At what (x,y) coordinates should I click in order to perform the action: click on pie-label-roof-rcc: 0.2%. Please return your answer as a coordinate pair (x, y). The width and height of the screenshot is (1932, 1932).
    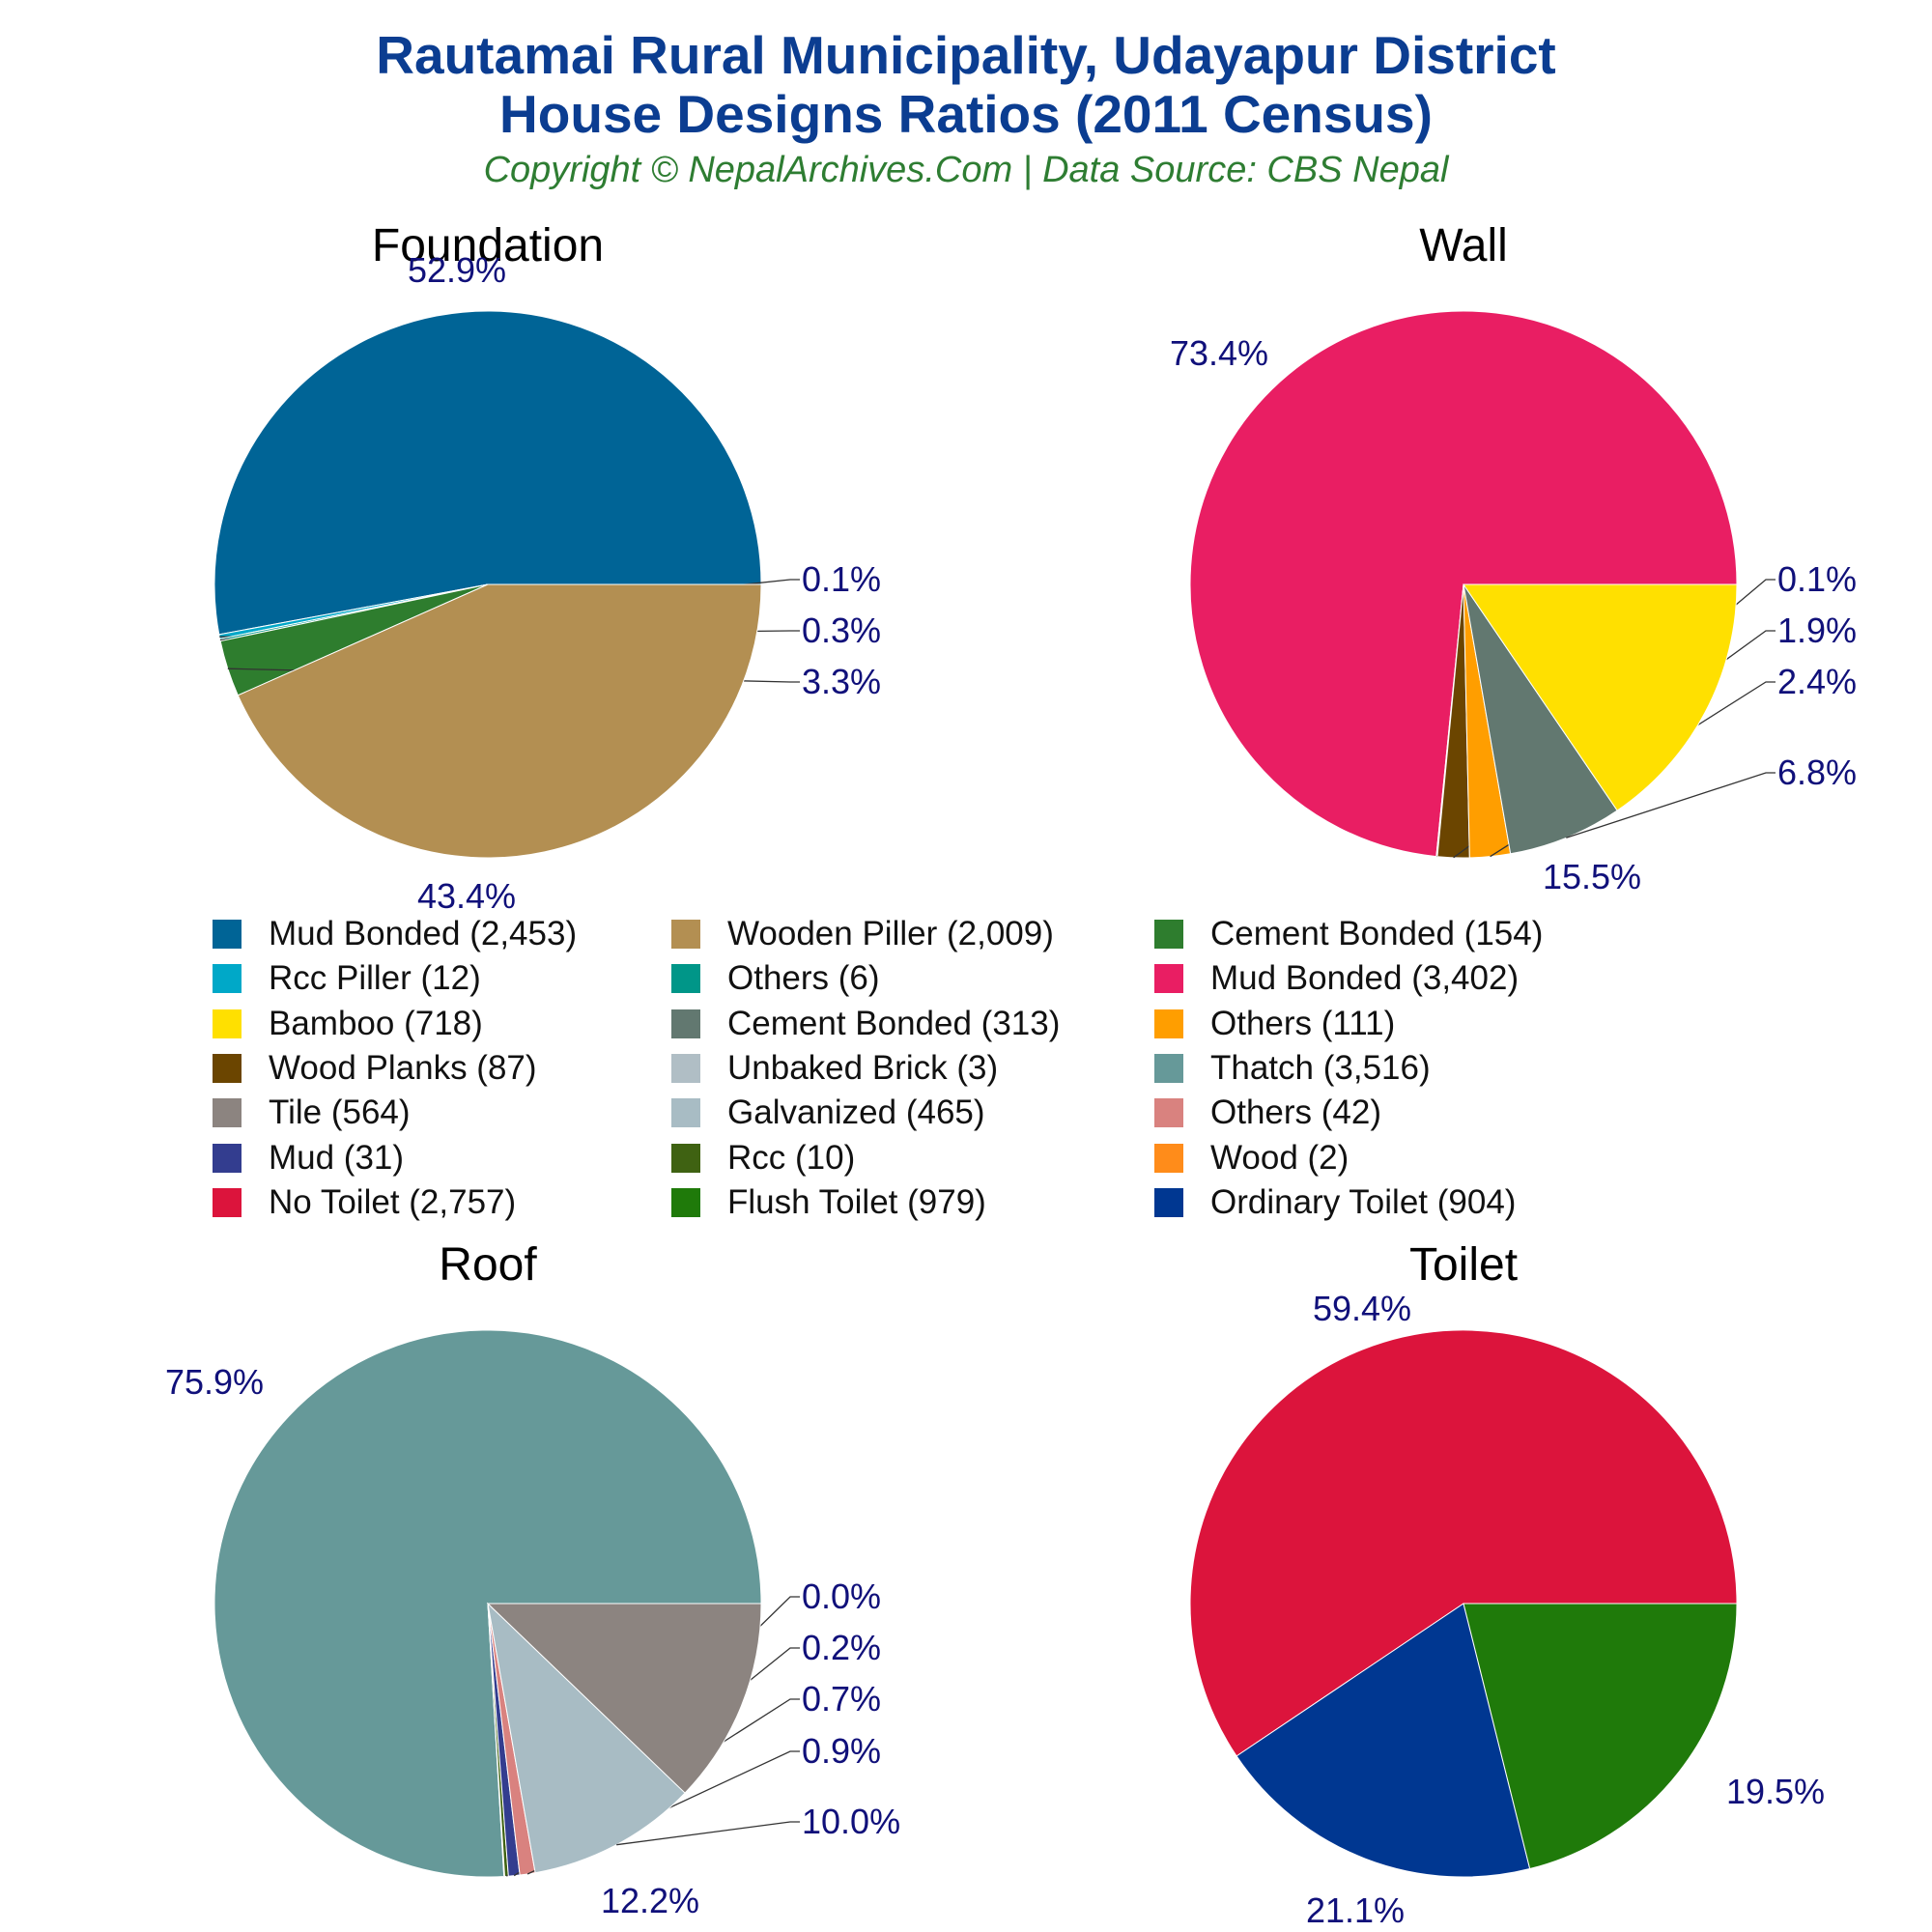
    Looking at the image, I should click on (841, 1647).